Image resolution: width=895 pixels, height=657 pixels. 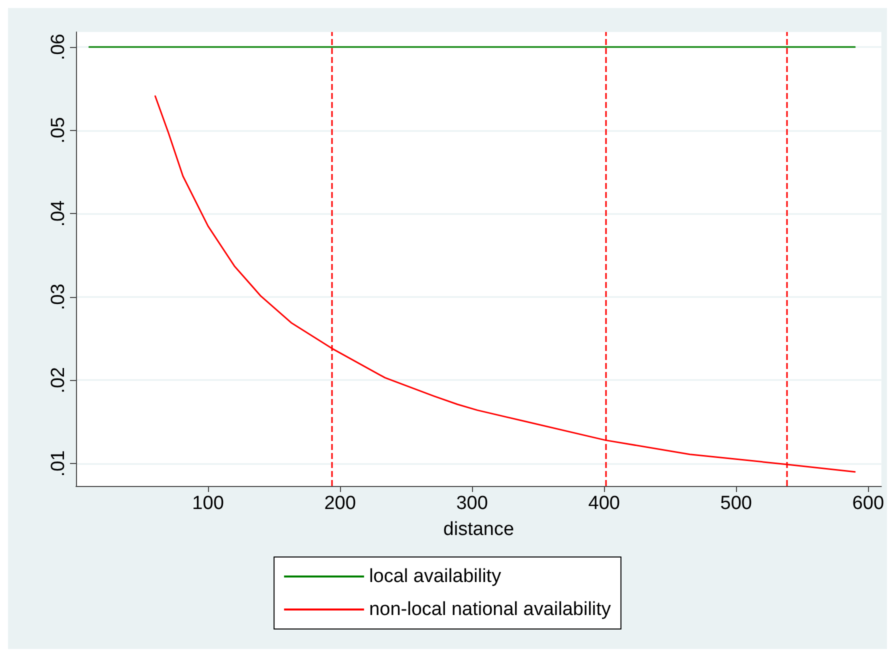 I want to click on x-tick-label: 600, so click(x=868, y=503).